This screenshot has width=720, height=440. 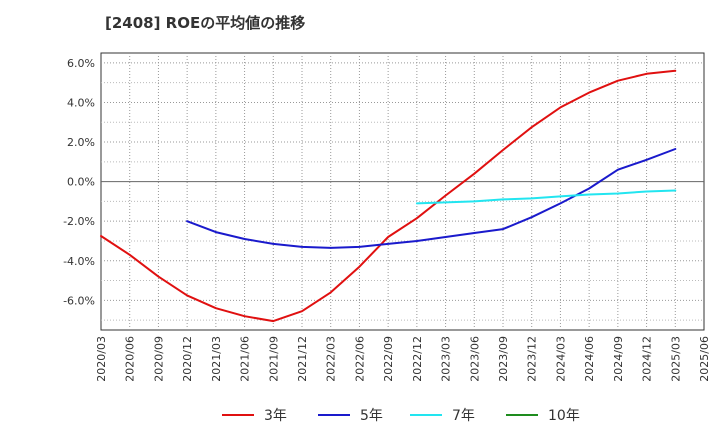 I want to click on x-tick-label: 2020/12, so click(x=187, y=359).